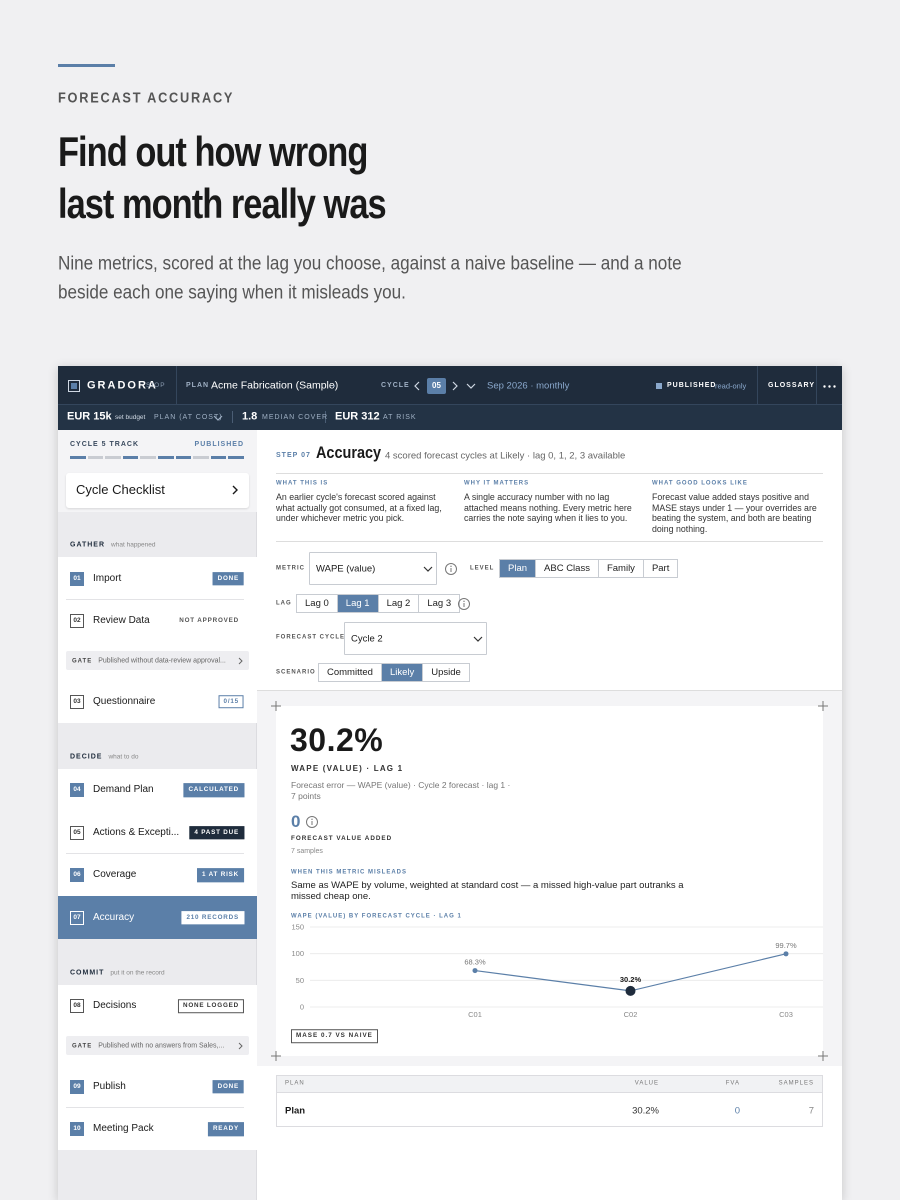 The image size is (900, 1200). Describe the element at coordinates (445, 672) in the screenshot. I see `segment-option: Upside` at that location.